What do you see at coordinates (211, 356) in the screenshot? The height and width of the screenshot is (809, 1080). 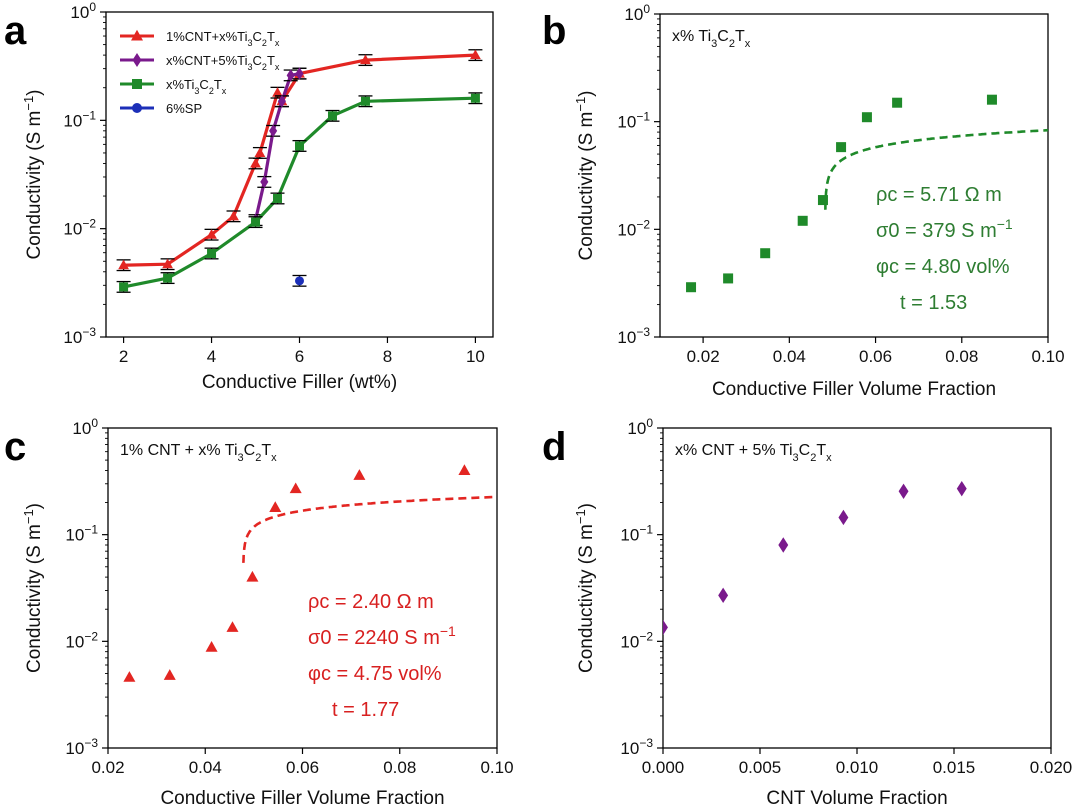 I see `x-tick-label: 4` at bounding box center [211, 356].